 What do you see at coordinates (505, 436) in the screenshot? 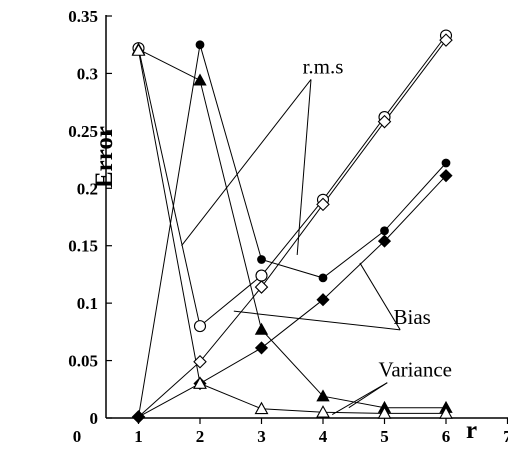
I see `x-tick-label: 7` at bounding box center [505, 436].